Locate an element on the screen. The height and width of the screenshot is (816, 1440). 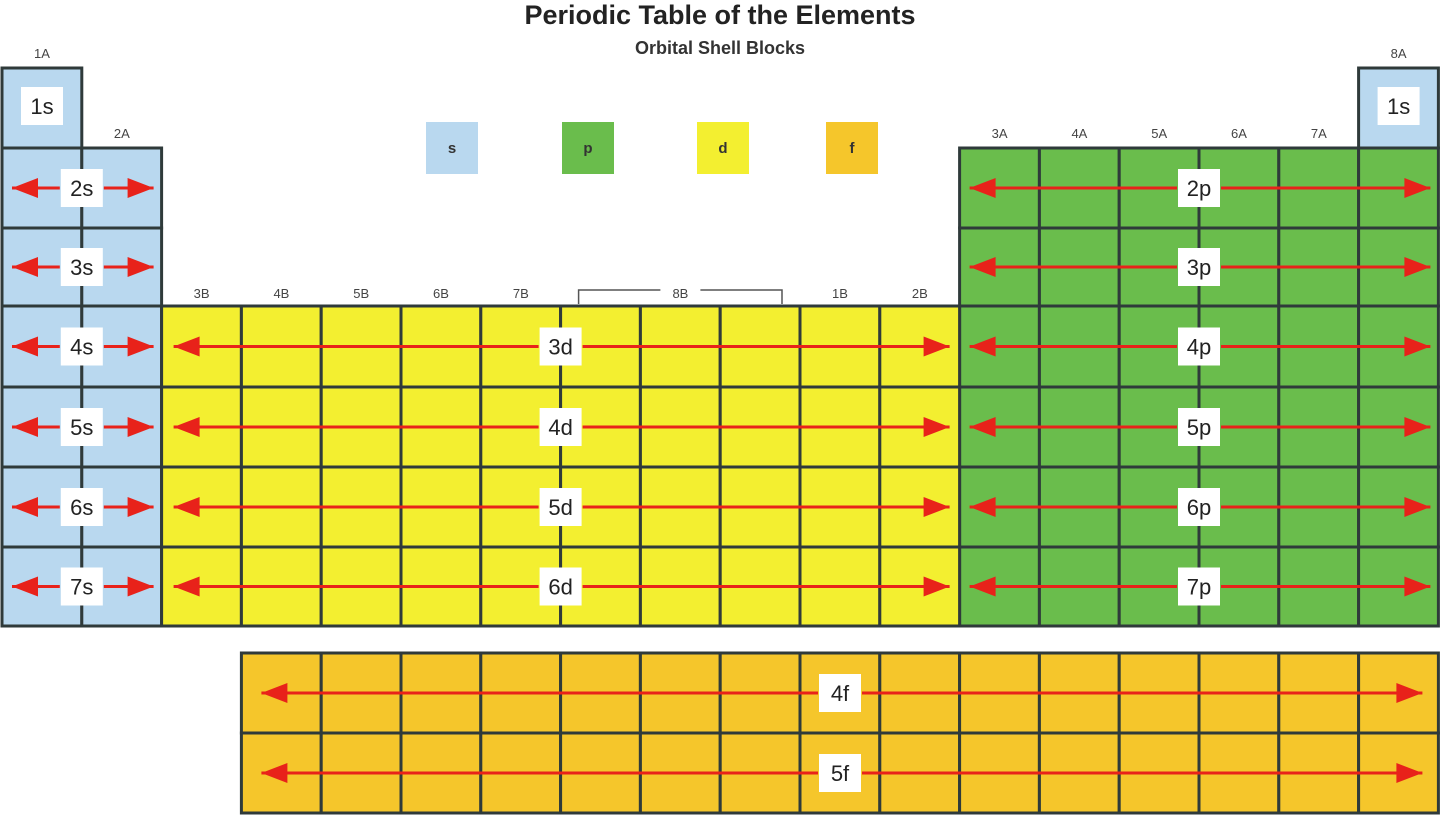
group-label: 3B is located at coordinates (202, 293).